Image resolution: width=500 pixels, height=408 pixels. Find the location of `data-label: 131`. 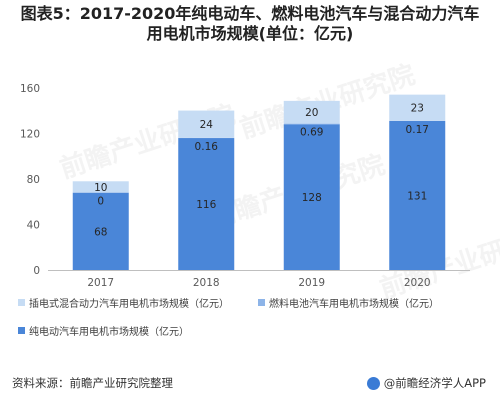

data-label: 131 is located at coordinates (417, 196).